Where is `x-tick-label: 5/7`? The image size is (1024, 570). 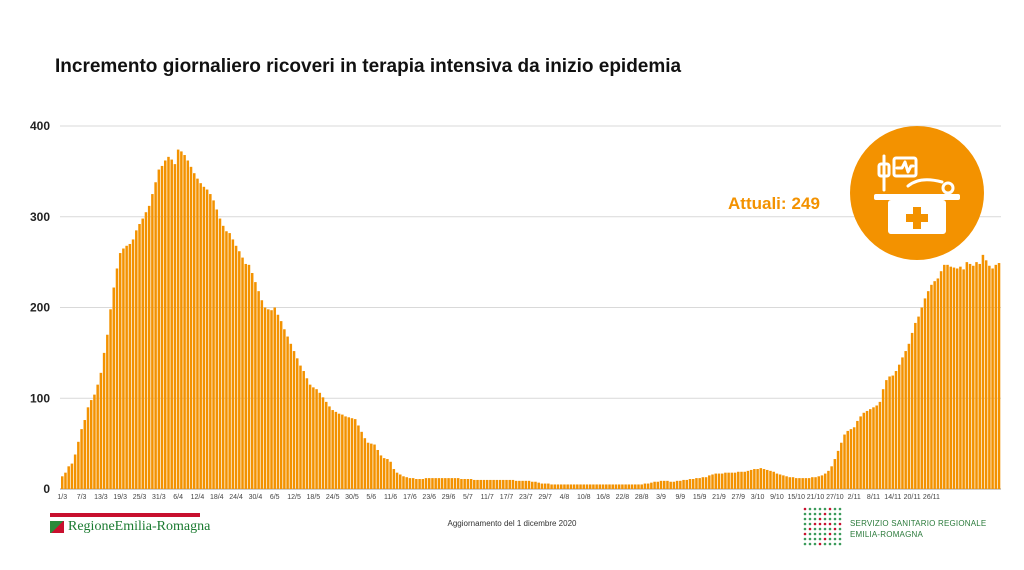
x-tick-label: 5/7 is located at coordinates (468, 497).